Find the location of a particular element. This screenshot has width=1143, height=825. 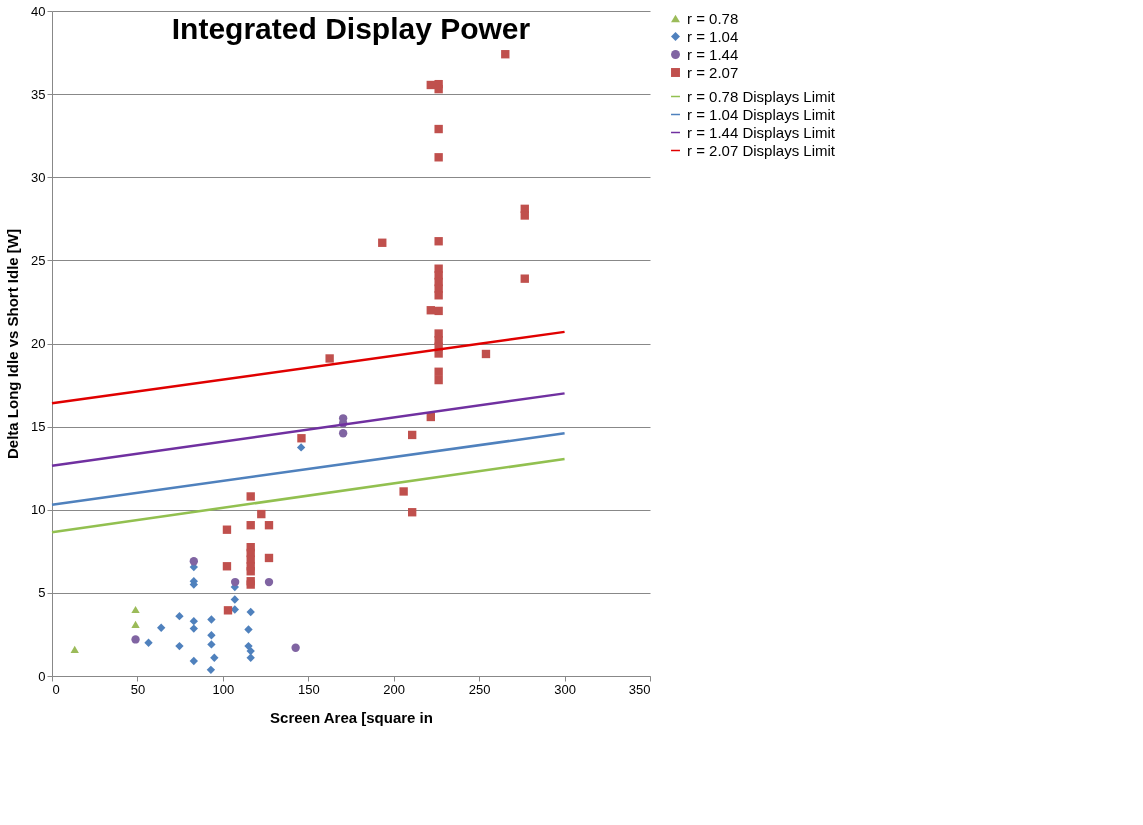

legend-label: r = 0.78 is located at coordinates (713, 18).